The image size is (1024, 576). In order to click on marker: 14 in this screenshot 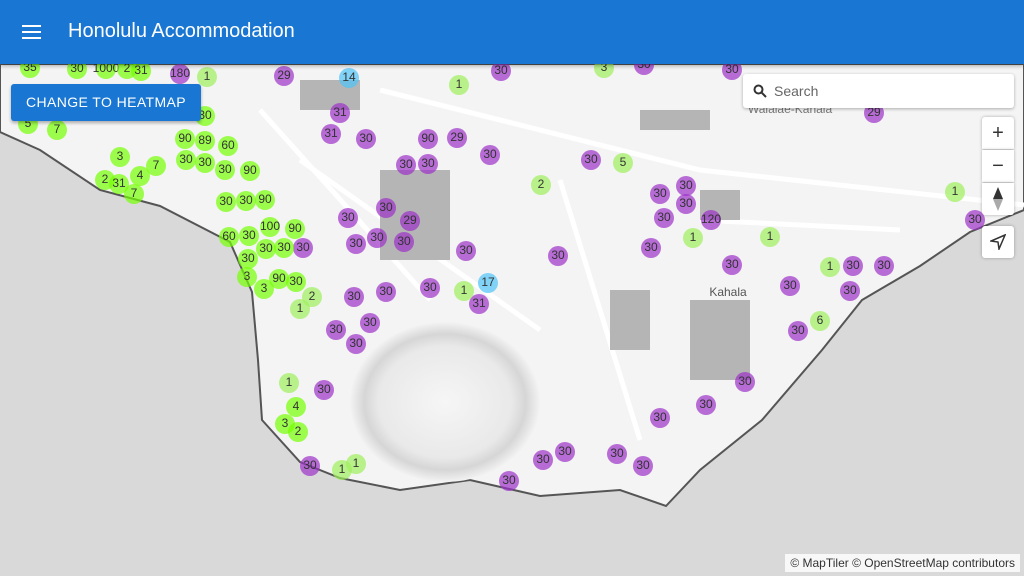, I will do `click(349, 78)`.